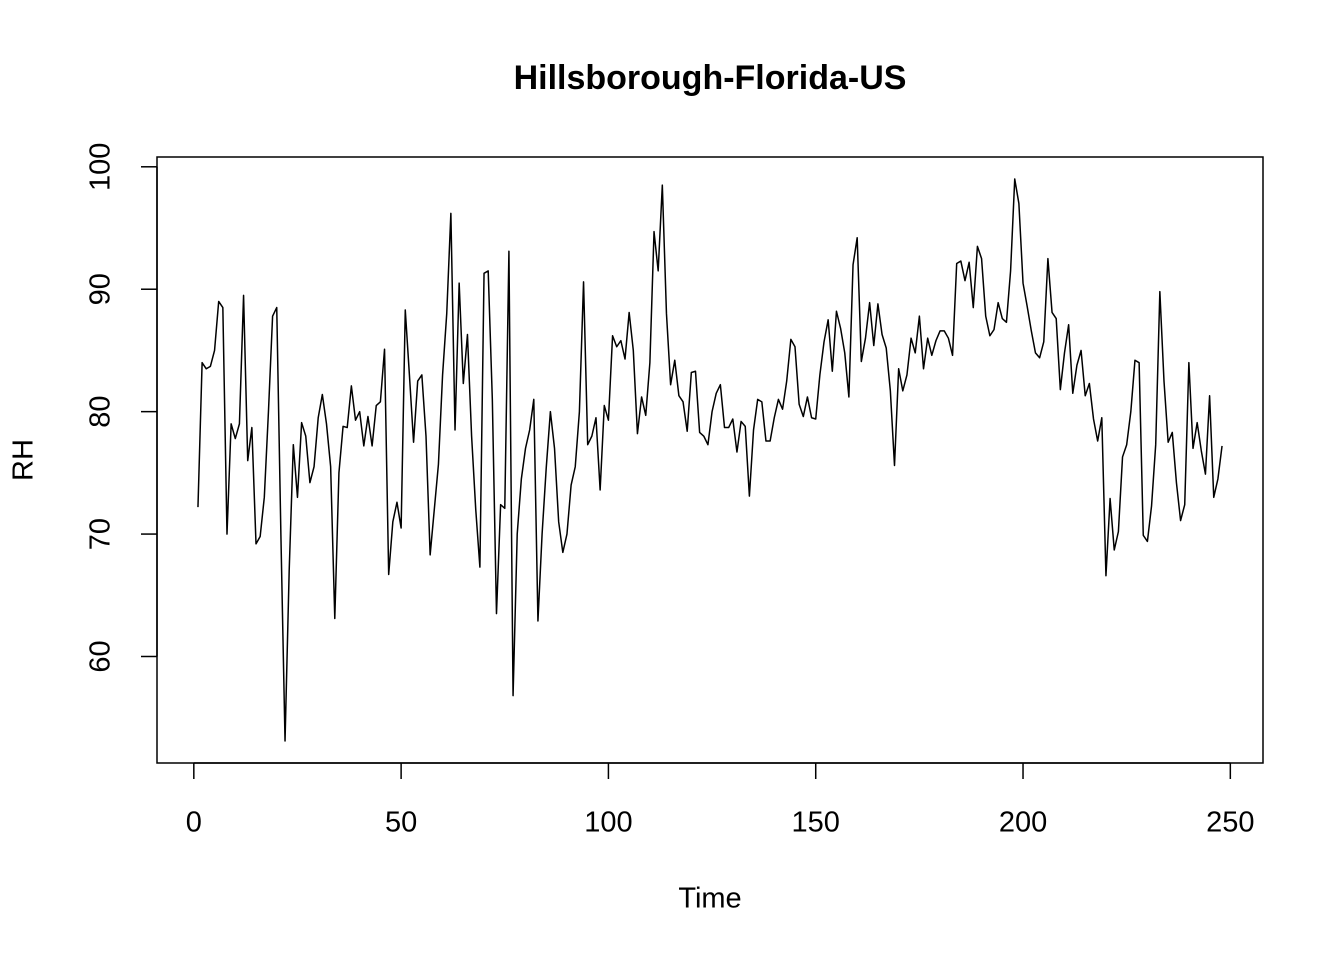 Image resolution: width=1344 pixels, height=960 pixels. Describe the element at coordinates (101, 289) in the screenshot. I see `y-tick-label: 90` at that location.